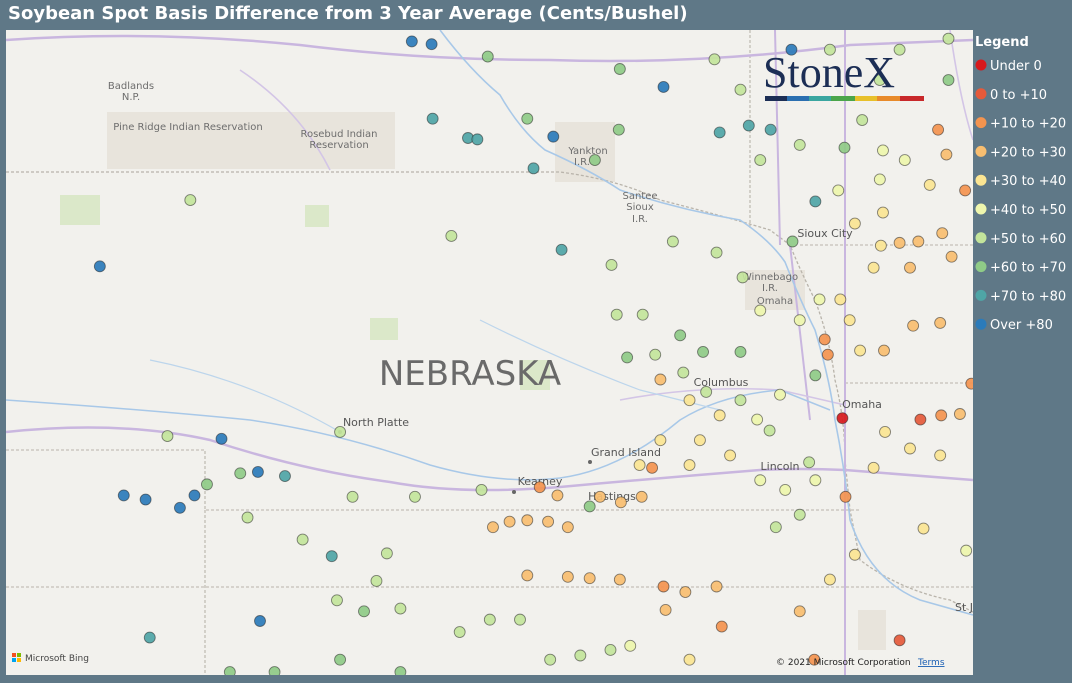 The image size is (1072, 683). Describe the element at coordinates (931, 663) in the screenshot. I see `terms-link: Terms` at that location.